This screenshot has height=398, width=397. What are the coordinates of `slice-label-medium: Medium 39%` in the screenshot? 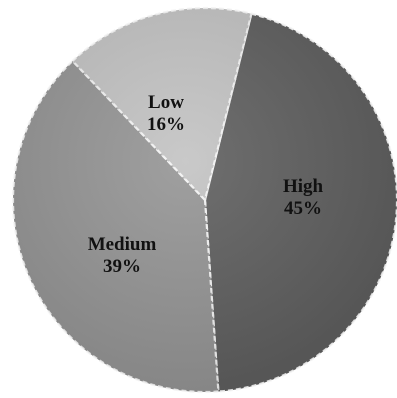 It's located at (122, 255).